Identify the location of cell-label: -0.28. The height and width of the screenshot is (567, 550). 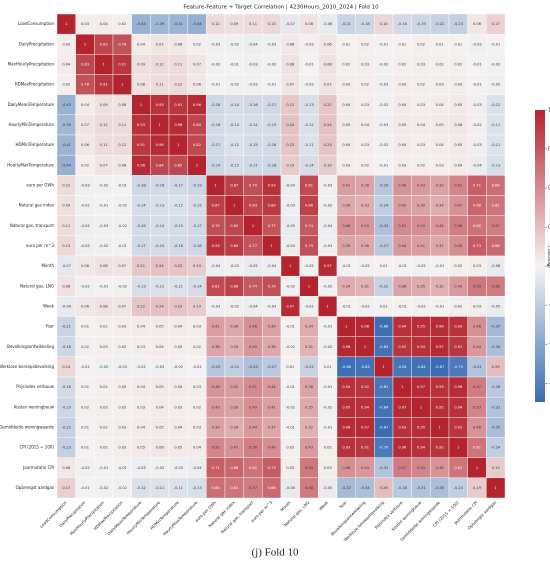
(496, 387).